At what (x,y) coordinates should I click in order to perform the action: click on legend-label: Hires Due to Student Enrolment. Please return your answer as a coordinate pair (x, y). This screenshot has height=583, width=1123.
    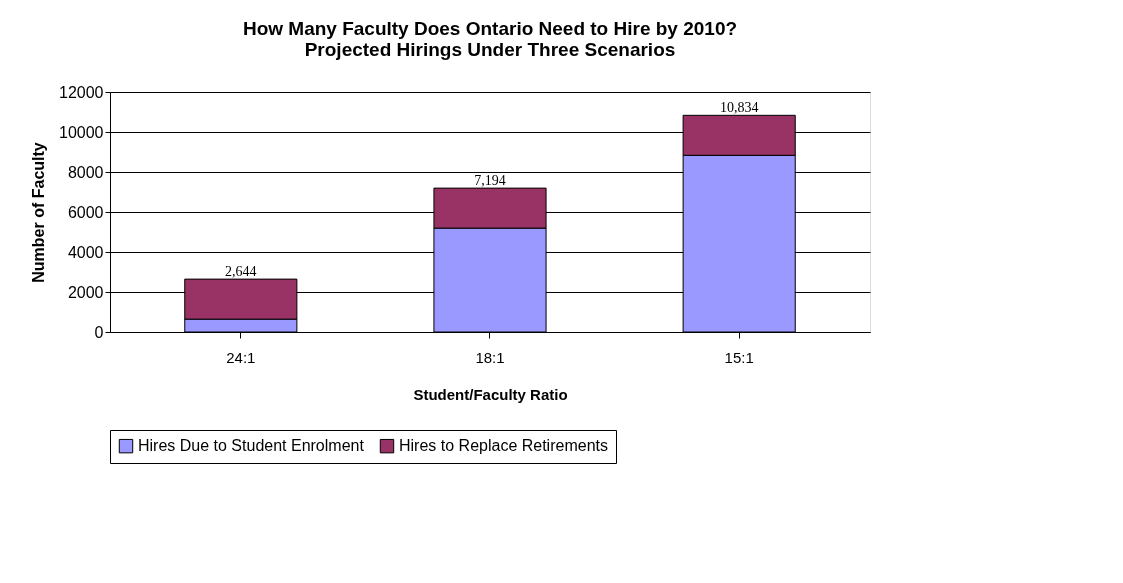
    Looking at the image, I should click on (251, 446).